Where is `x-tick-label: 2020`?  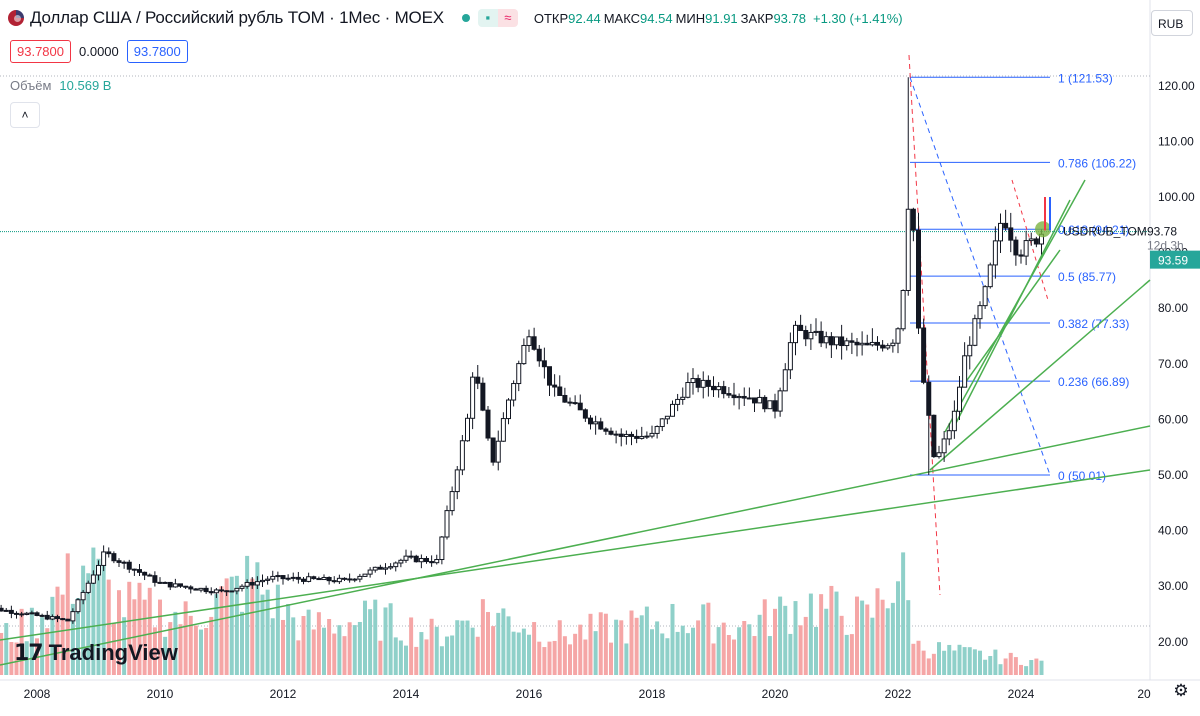 x-tick-label: 2020 is located at coordinates (775, 694).